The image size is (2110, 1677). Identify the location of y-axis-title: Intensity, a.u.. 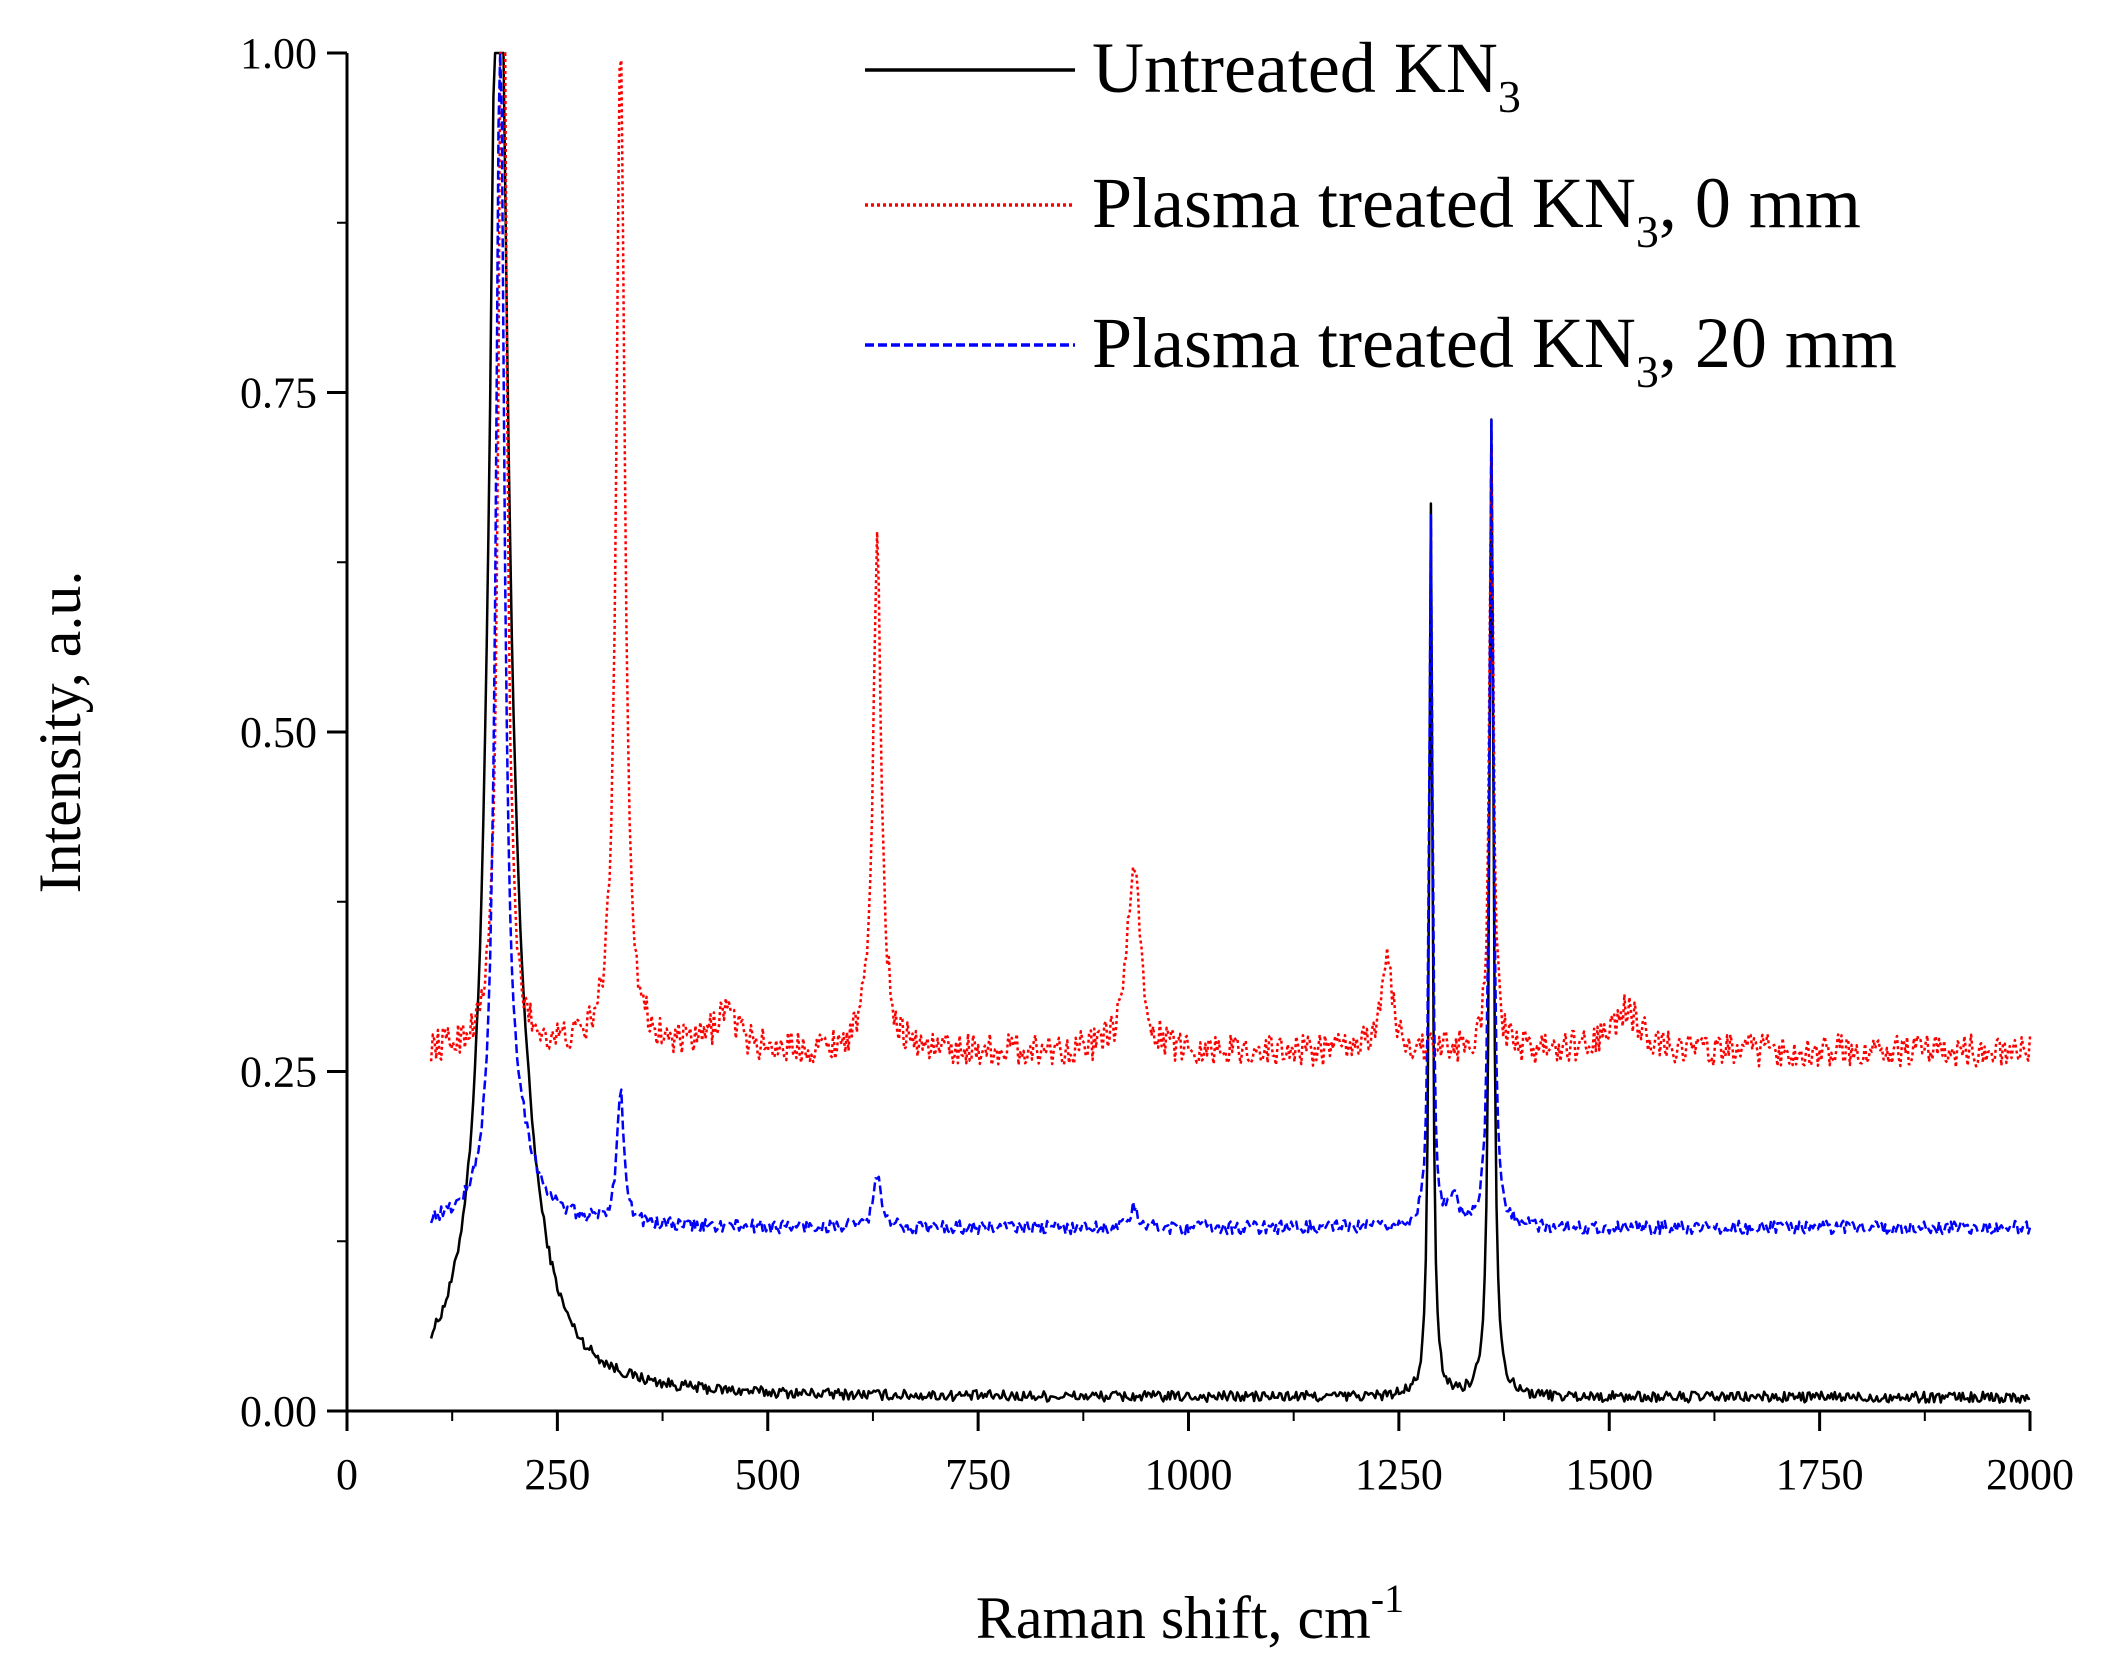
(60, 732).